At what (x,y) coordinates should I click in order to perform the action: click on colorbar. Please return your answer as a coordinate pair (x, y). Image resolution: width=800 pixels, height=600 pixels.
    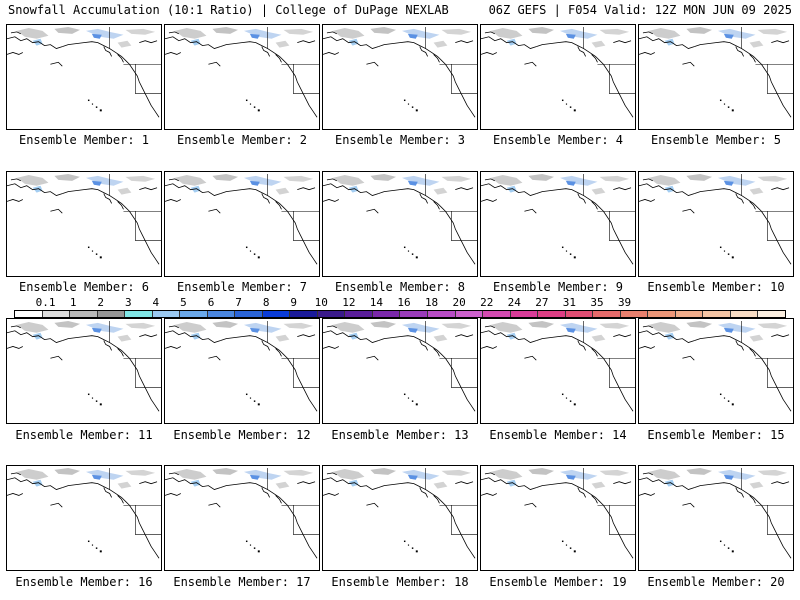
    Looking at the image, I should click on (400, 314).